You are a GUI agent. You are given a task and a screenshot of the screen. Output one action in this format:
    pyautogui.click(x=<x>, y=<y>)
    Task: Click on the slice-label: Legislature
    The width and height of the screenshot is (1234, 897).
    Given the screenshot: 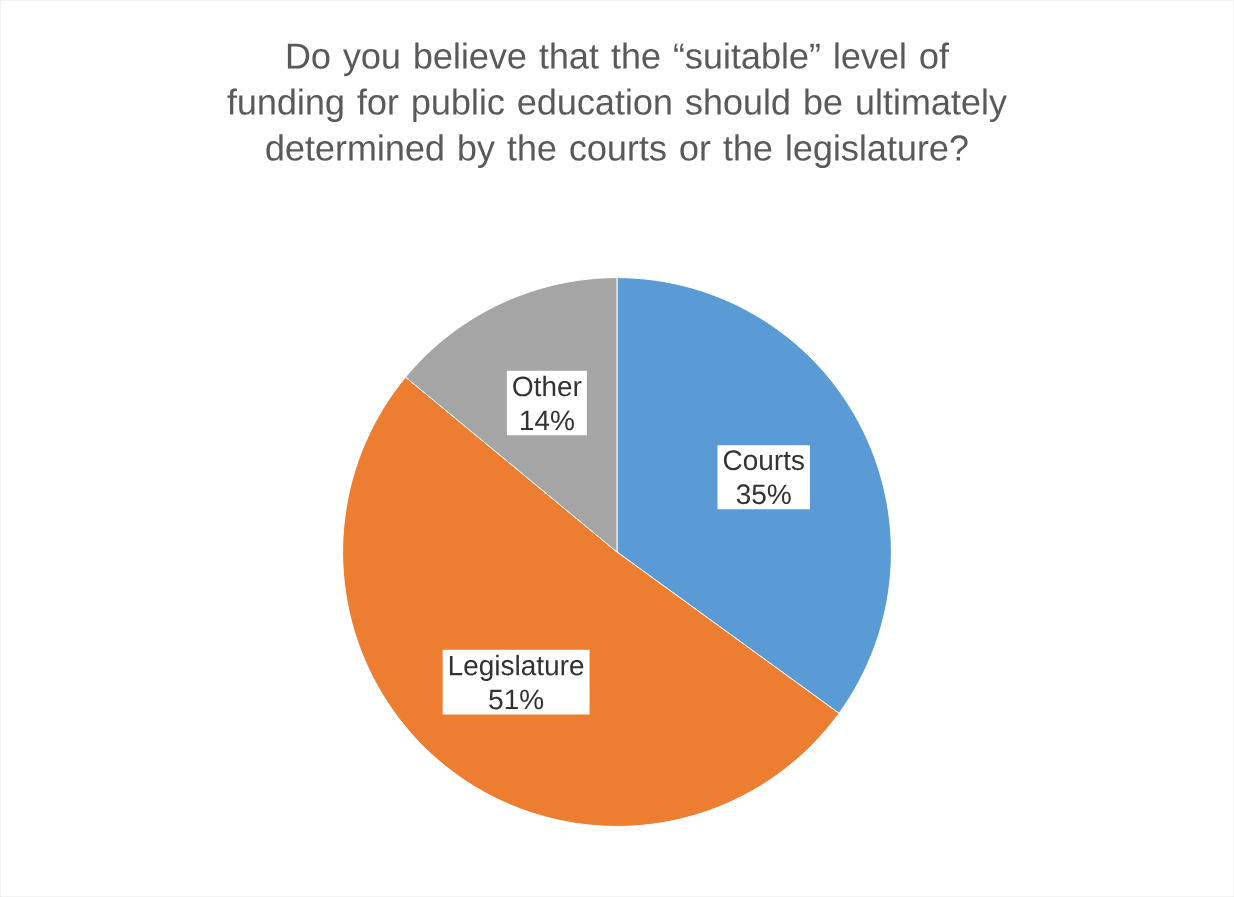 What is the action you would take?
    pyautogui.click(x=516, y=667)
    